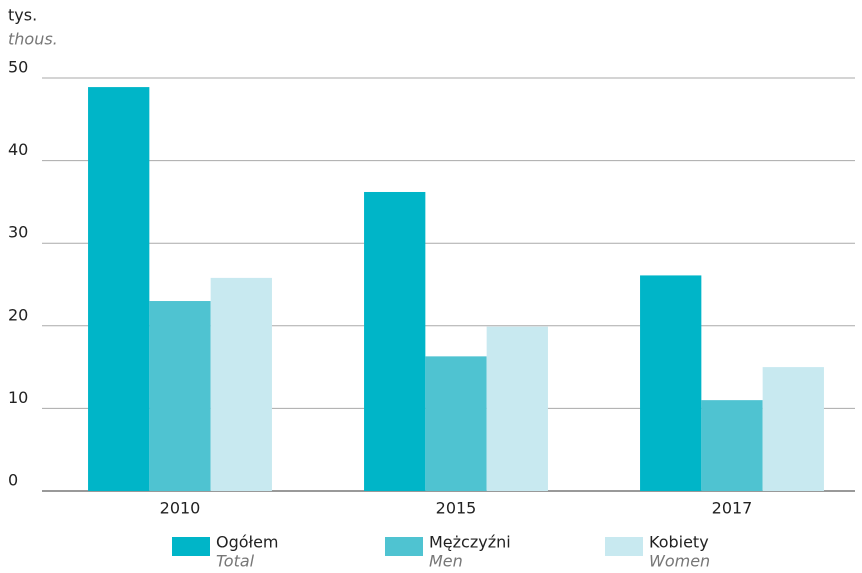  What do you see at coordinates (33, 39) in the screenshot?
I see `y-axis-label-en: thous.` at bounding box center [33, 39].